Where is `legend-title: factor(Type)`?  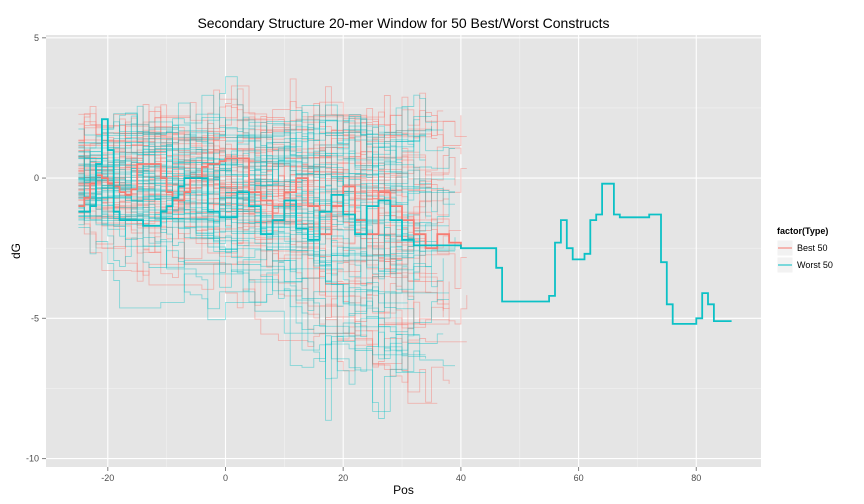 legend-title: factor(Type) is located at coordinates (802, 231).